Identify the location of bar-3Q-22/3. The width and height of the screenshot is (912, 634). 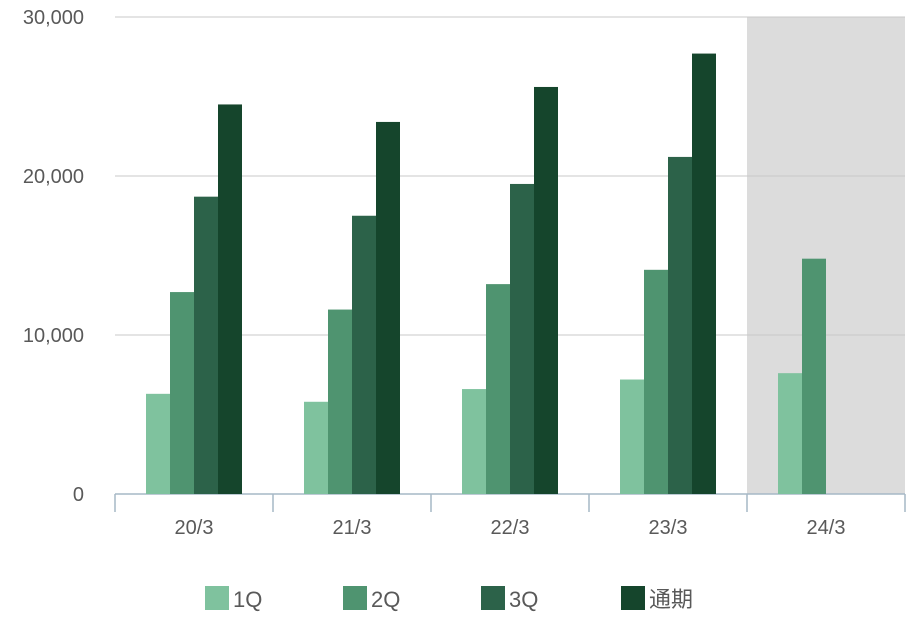
(522, 338).